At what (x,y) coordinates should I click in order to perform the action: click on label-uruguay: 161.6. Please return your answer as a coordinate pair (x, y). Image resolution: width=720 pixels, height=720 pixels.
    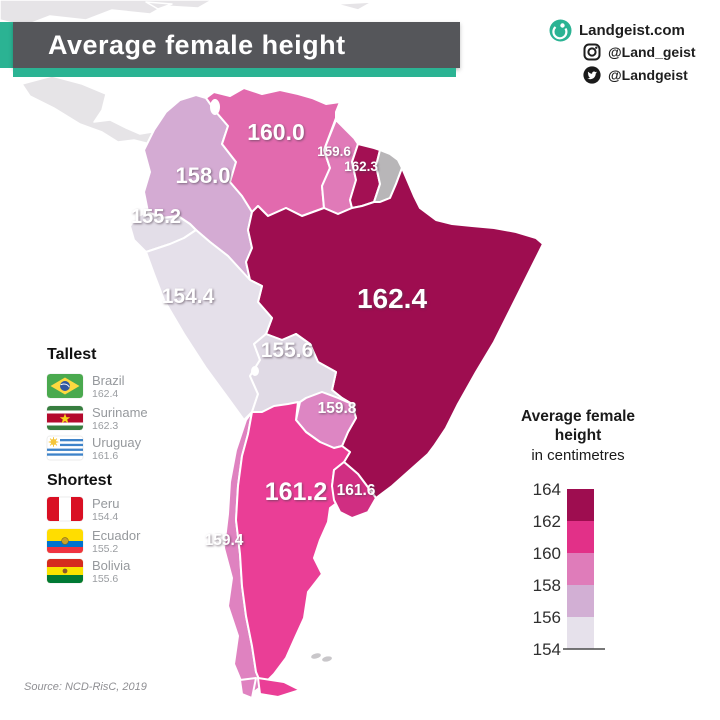
    Looking at the image, I should click on (356, 490).